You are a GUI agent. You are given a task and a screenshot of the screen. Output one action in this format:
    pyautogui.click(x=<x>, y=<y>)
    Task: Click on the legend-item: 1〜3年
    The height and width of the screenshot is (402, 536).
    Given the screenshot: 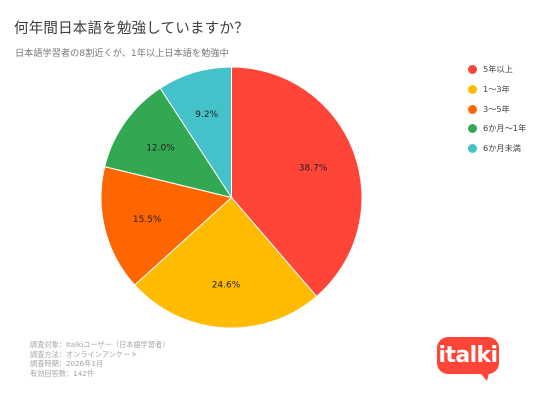 What is the action you would take?
    pyautogui.click(x=497, y=88)
    